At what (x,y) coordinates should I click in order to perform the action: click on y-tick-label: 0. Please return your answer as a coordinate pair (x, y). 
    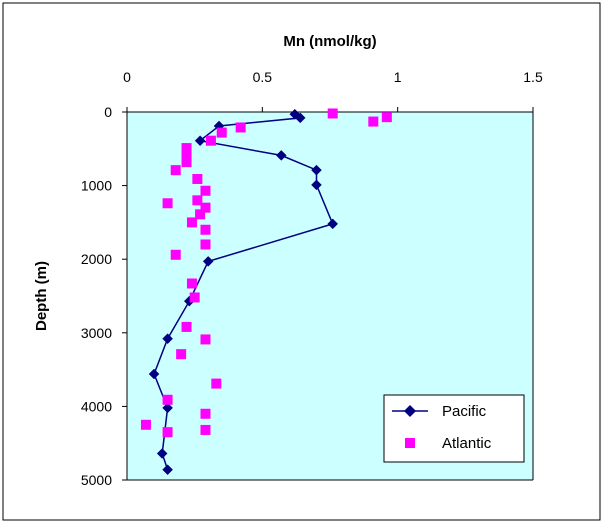
    Looking at the image, I should click on (108, 112).